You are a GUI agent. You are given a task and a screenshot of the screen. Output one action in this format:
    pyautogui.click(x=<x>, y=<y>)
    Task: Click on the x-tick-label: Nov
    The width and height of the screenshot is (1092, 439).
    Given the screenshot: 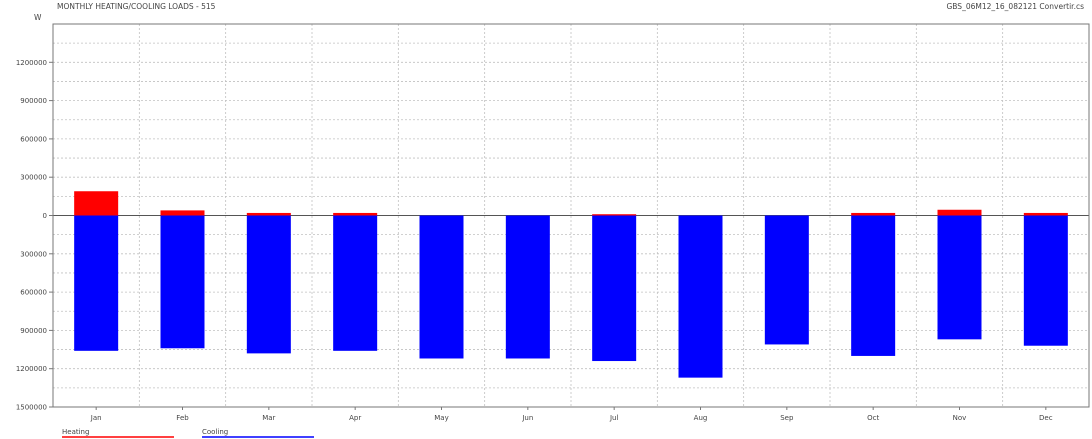 What is the action you would take?
    pyautogui.click(x=960, y=418)
    